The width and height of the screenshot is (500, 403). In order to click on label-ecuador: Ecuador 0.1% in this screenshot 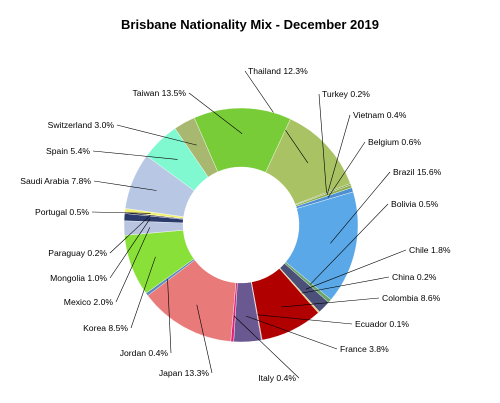, I will do `click(382, 324)`.